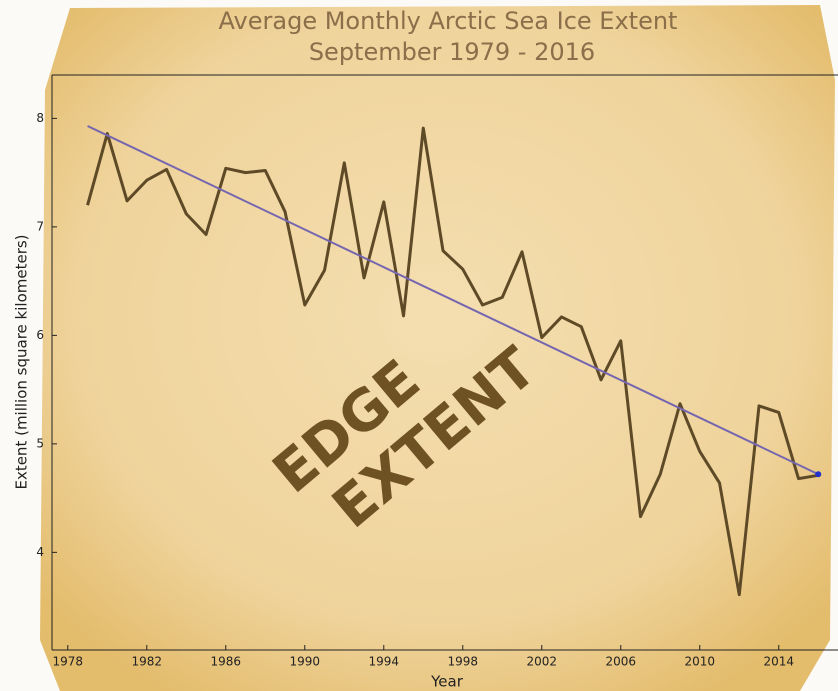 Image resolution: width=838 pixels, height=691 pixels. What do you see at coordinates (541, 662) in the screenshot?
I see `x-tick-label: 2002` at bounding box center [541, 662].